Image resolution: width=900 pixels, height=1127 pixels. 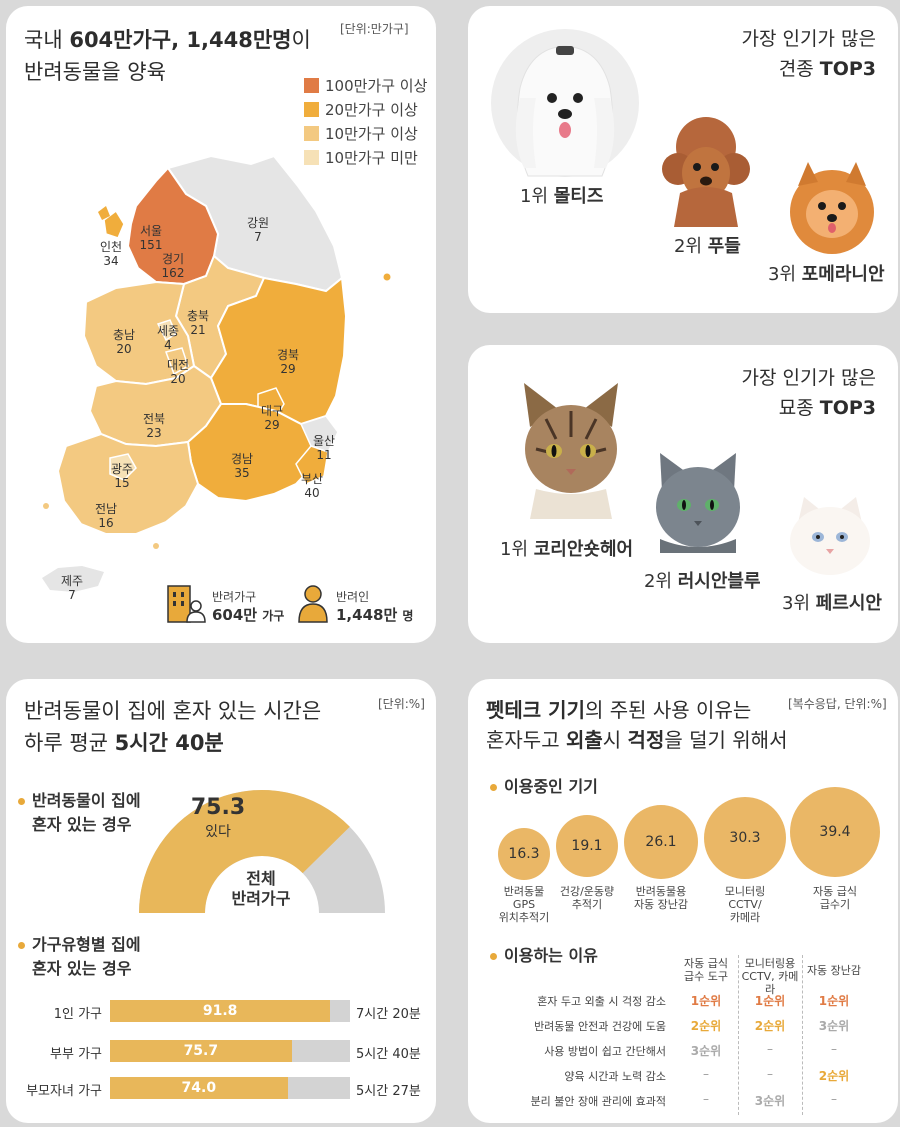 I want to click on cat-rank-3: 3위 페르시안, so click(x=832, y=603).